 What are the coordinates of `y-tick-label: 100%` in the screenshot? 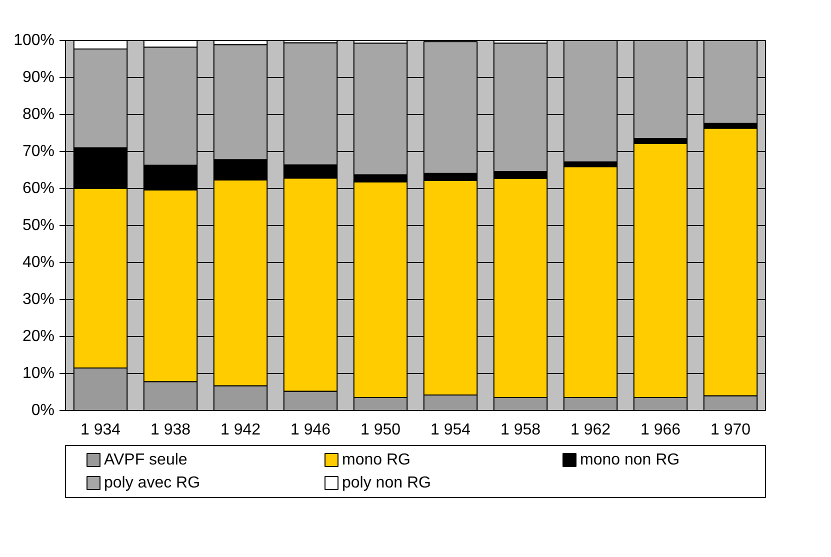 It's located at (34, 40).